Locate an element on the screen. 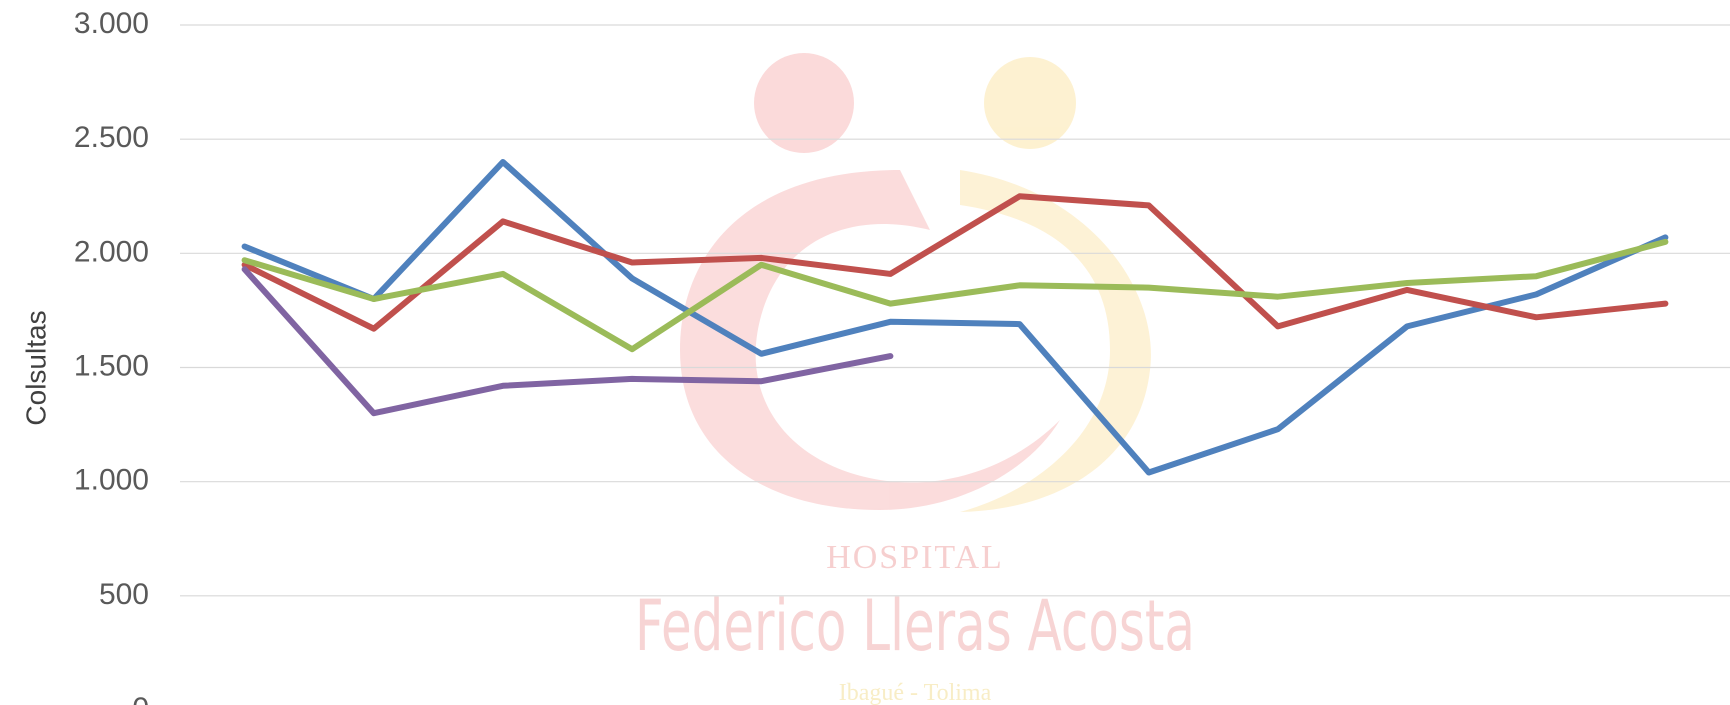  y-tick-label: 3.000 is located at coordinates (111, 23).